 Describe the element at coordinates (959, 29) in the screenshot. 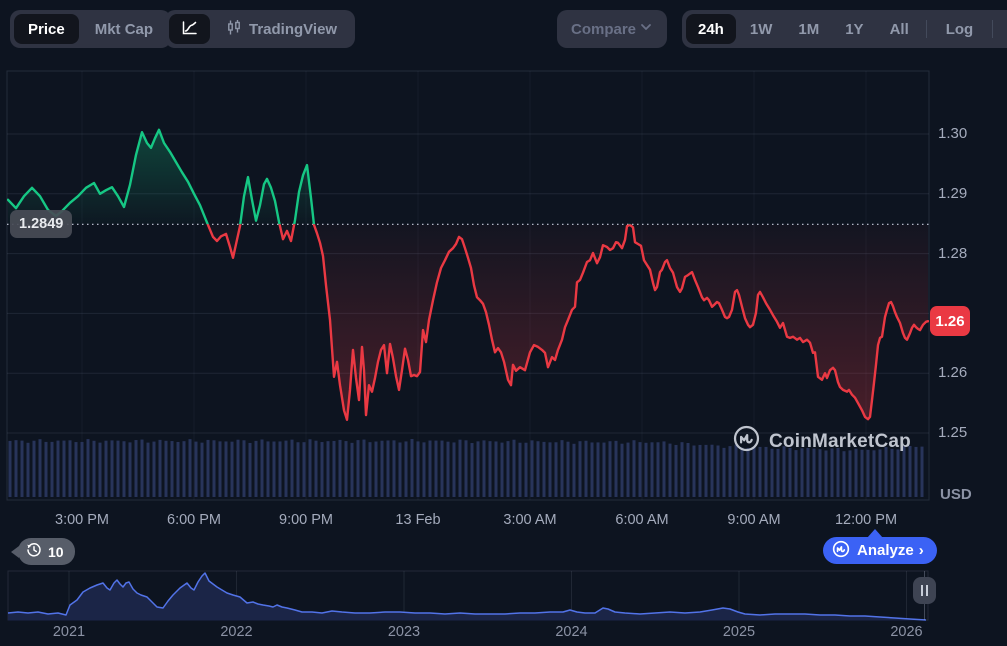

I see `log-scale-button: Log` at that location.